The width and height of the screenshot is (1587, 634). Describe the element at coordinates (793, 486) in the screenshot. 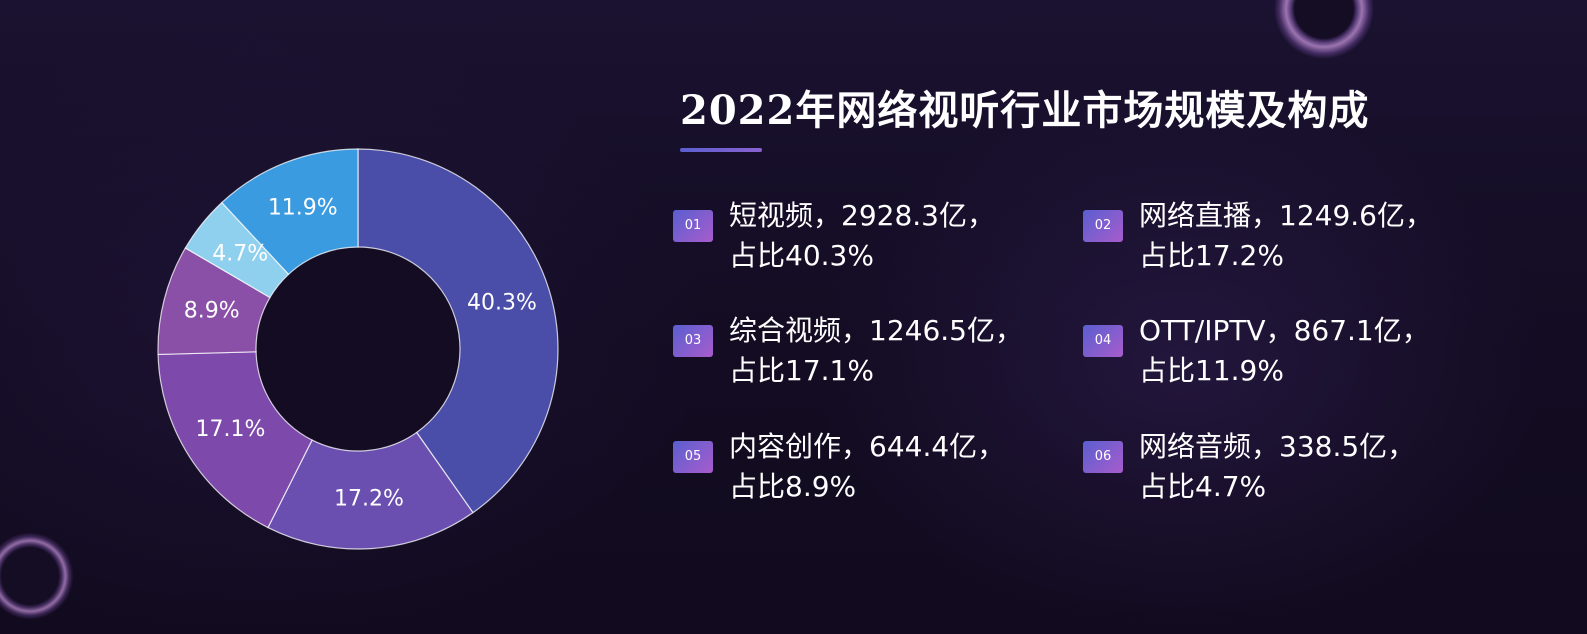

I see `legend-line-share: 占比8.9%` at that location.